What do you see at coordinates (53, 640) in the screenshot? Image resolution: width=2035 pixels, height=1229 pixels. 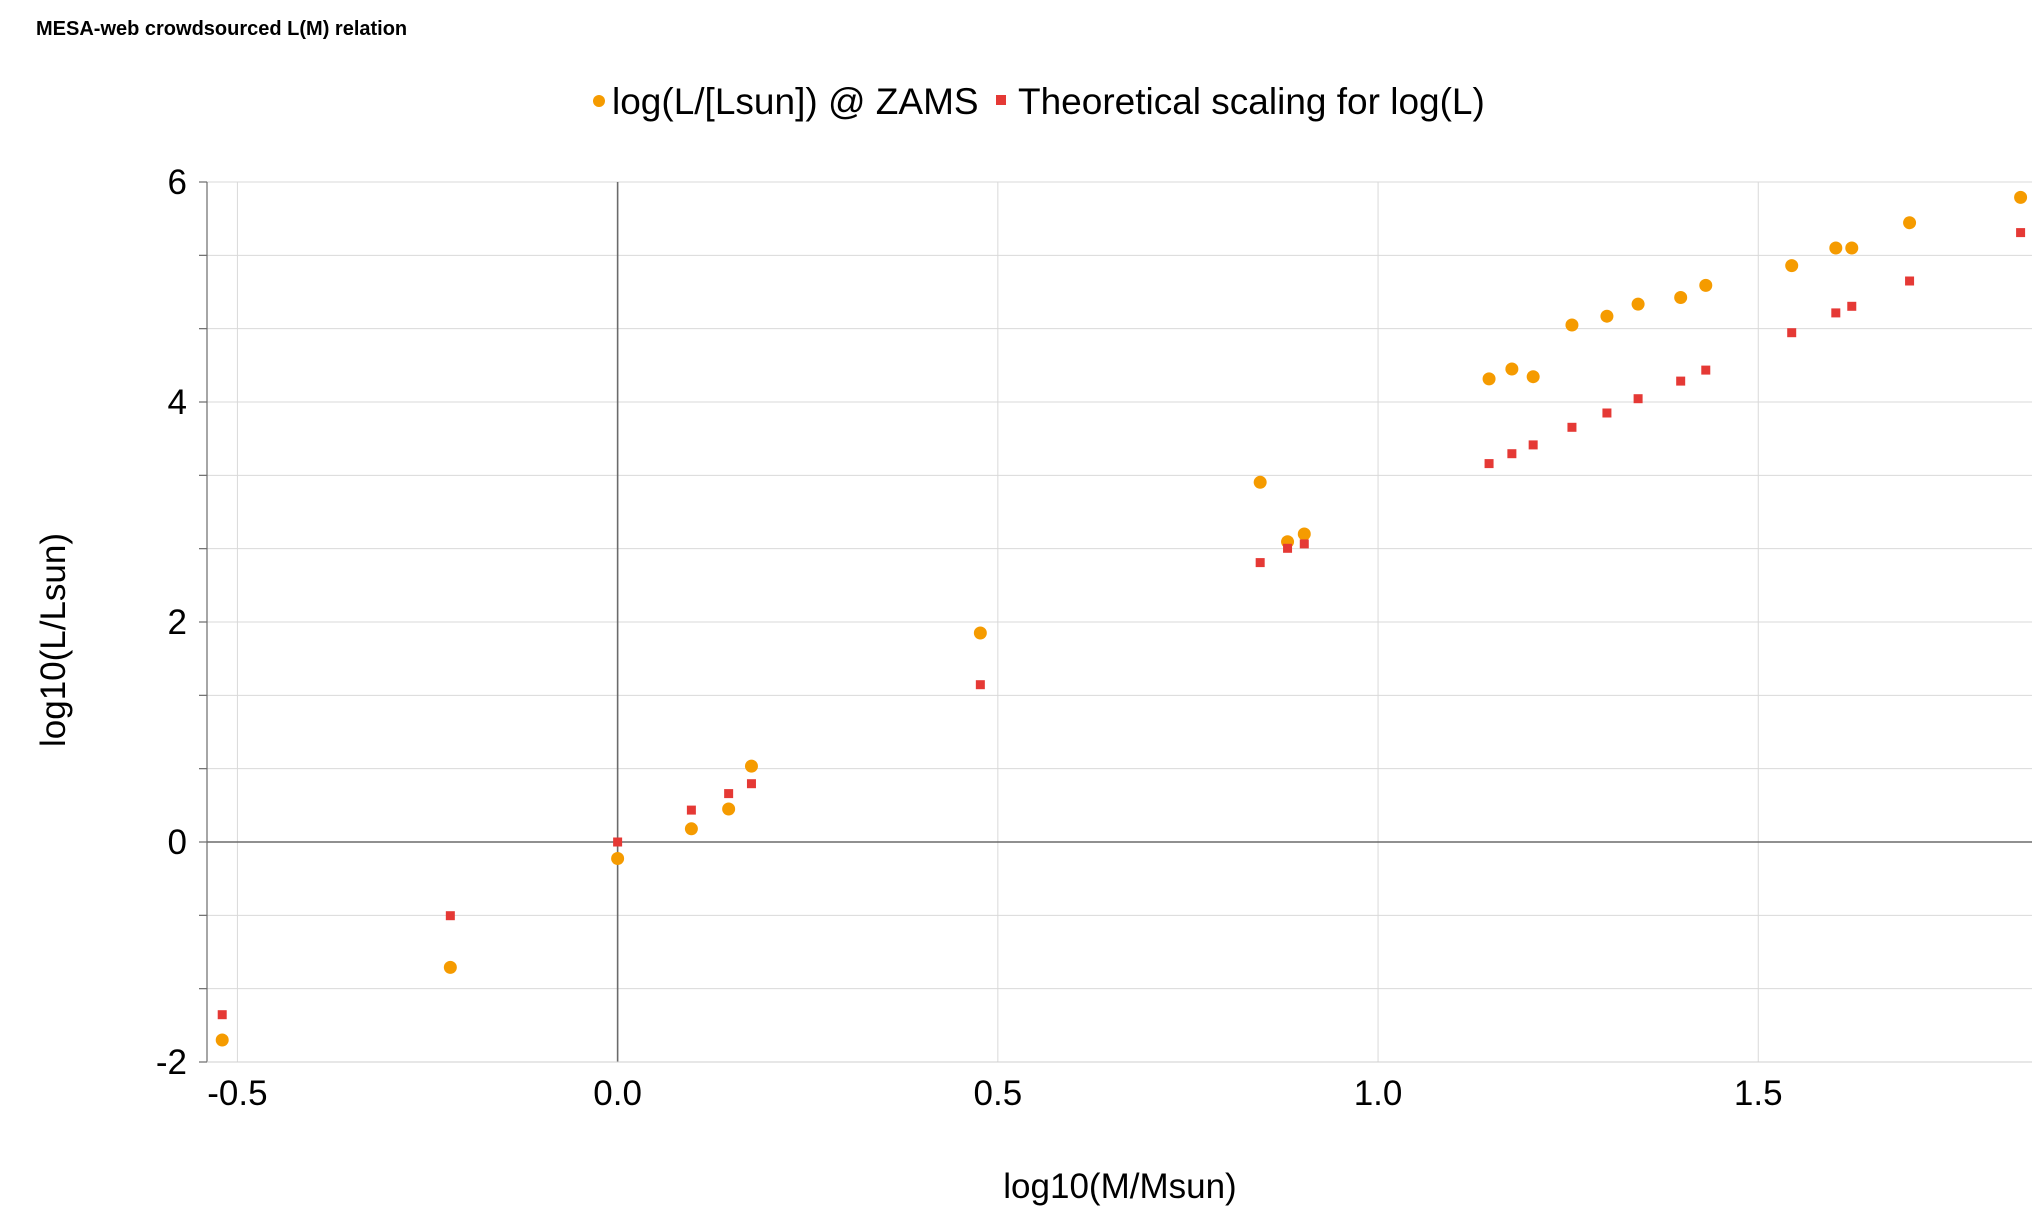 I see `y-axis-title: log10(L/Lsun)` at bounding box center [53, 640].